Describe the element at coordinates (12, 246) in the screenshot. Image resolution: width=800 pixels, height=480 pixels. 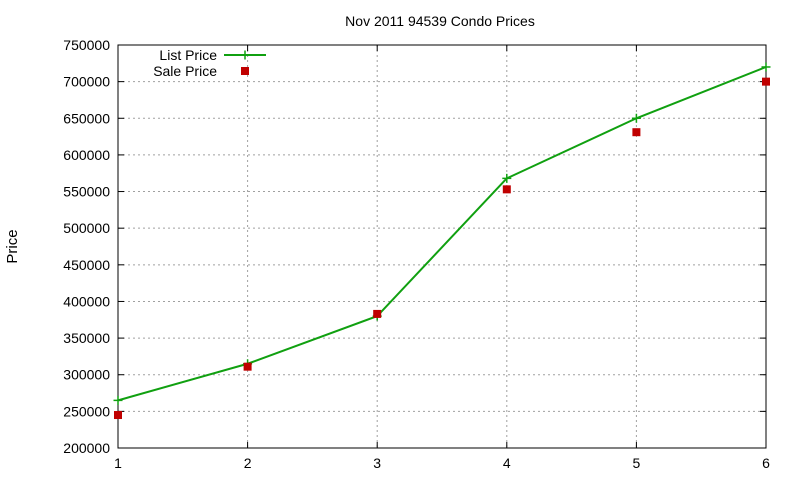
I see `y-axis-label: Price` at that location.